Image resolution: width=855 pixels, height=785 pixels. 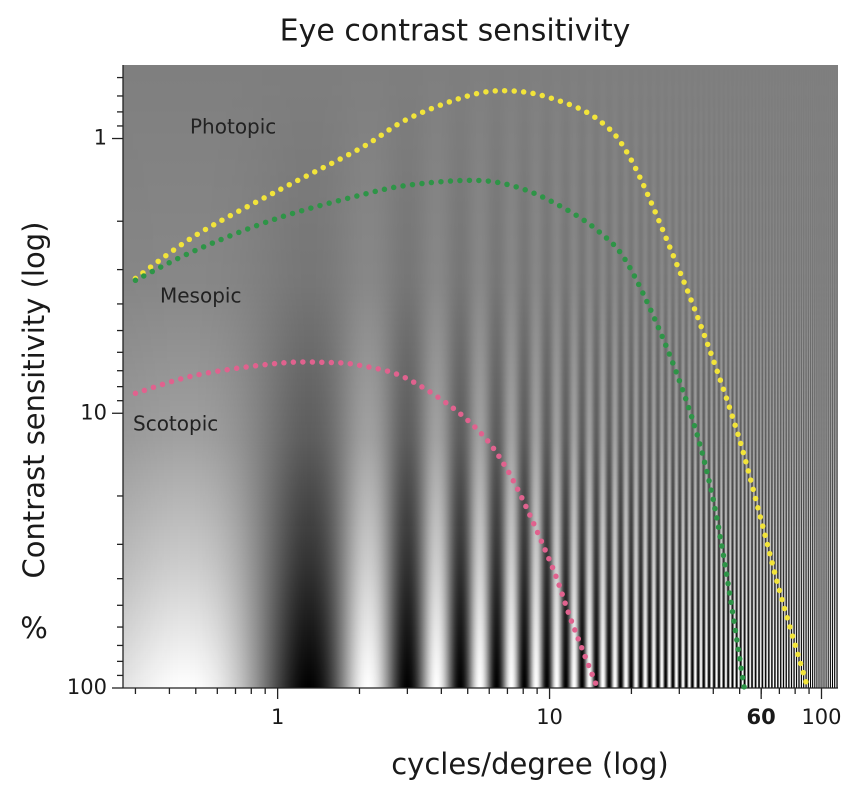 I want to click on y-tick-label: 10, so click(x=93, y=412).